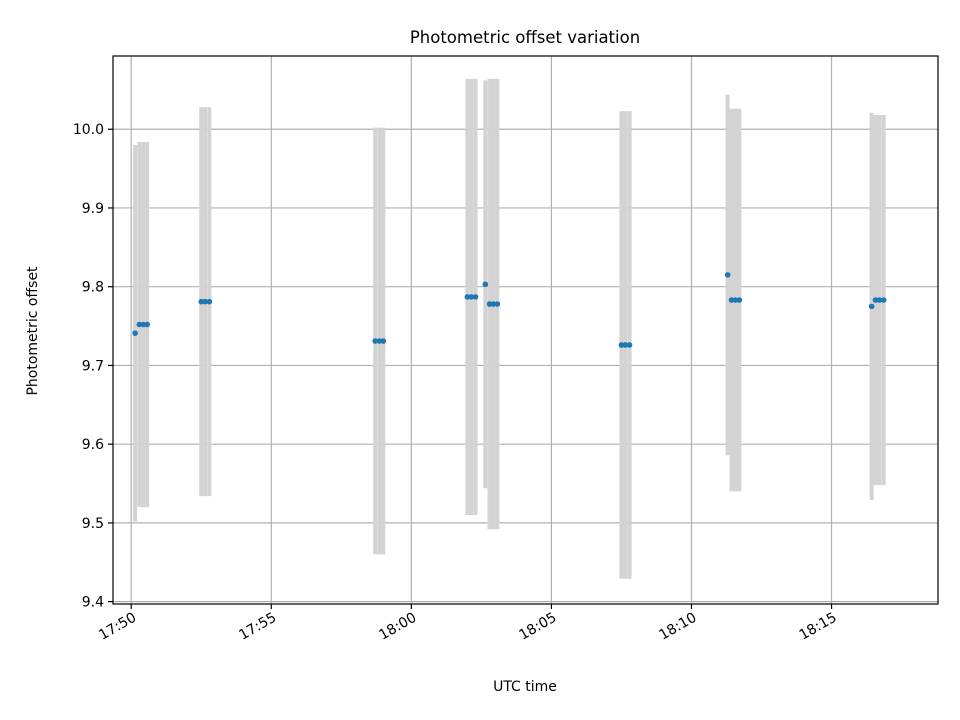 This screenshot has width=960, height=720. Describe the element at coordinates (93, 288) in the screenshot. I see `y-tick-label: 9.8` at that location.